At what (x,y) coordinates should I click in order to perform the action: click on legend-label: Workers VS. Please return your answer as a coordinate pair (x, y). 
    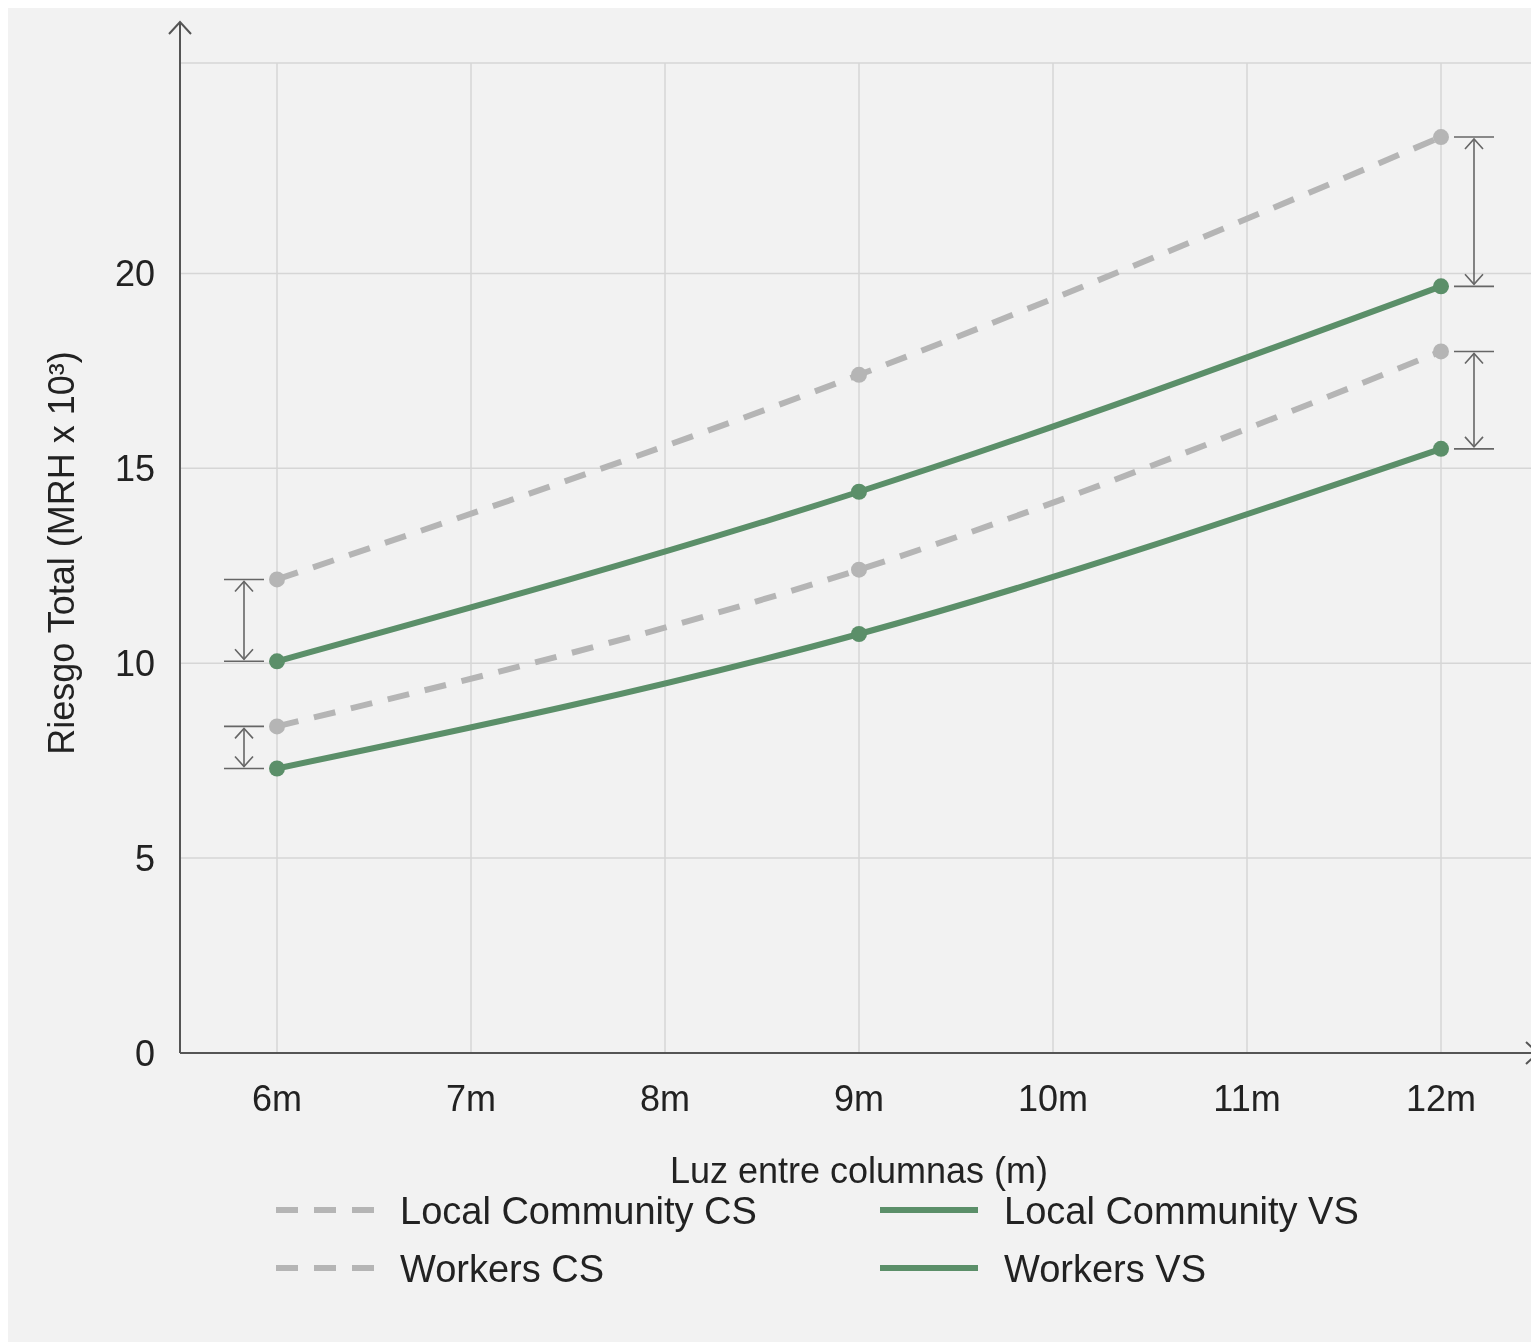
    Looking at the image, I should click on (1105, 1269).